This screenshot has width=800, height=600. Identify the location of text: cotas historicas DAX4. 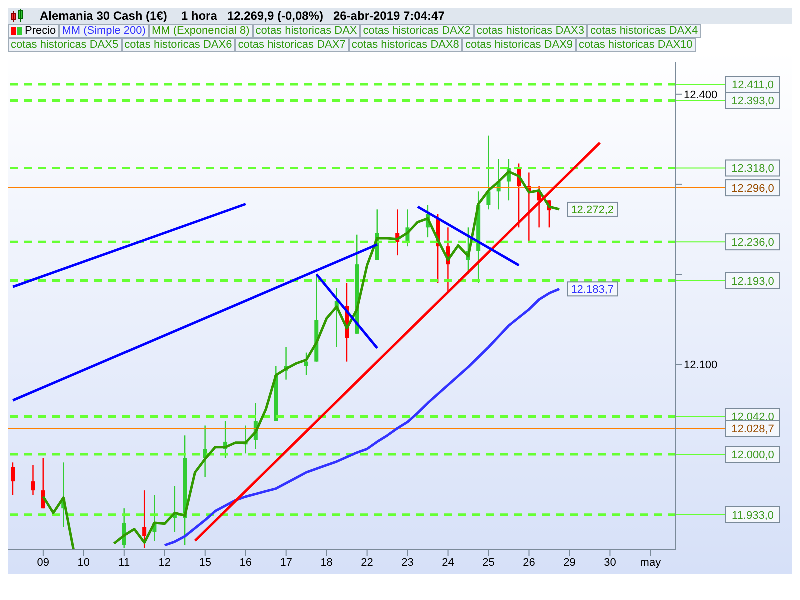
(644, 31).